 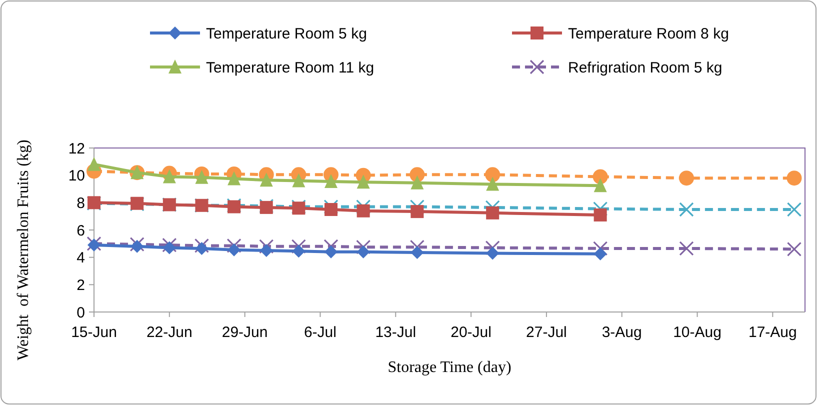 I want to click on legend-label: Temperature Room 5 kg, so click(x=286, y=33).